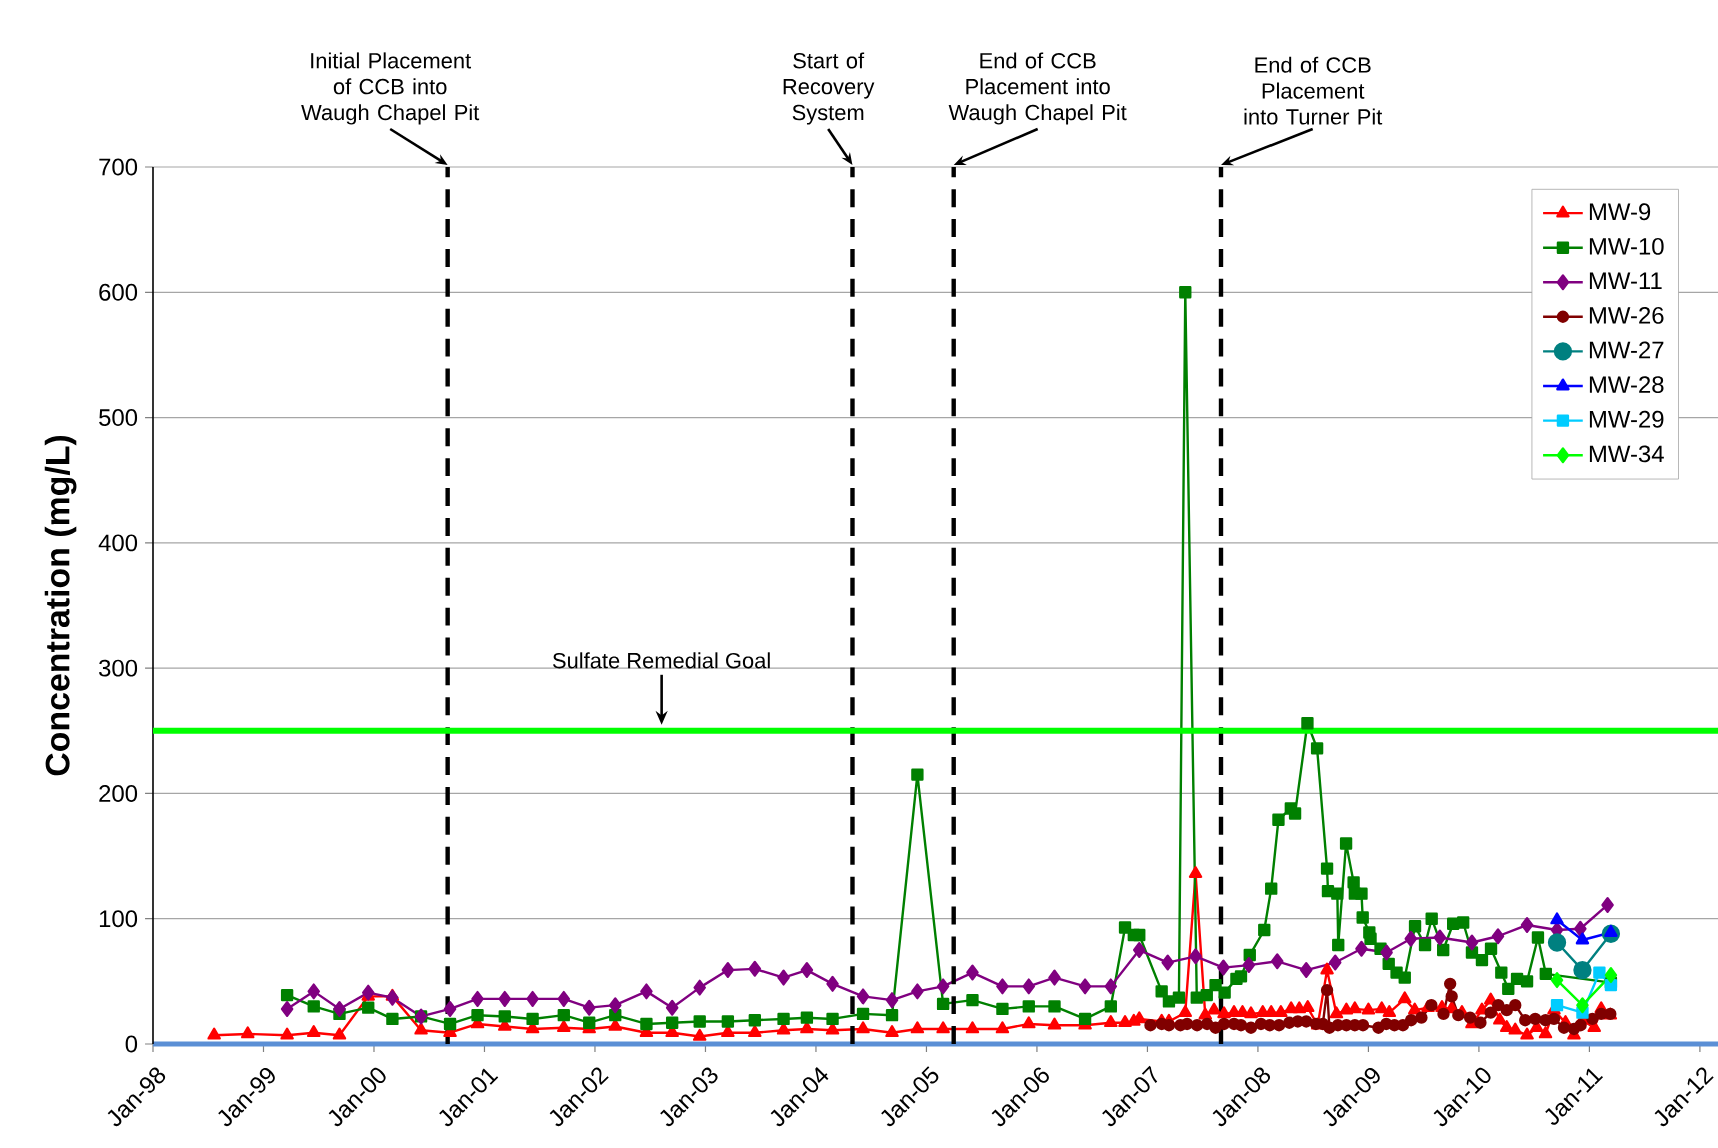  Describe the element at coordinates (1037, 88) in the screenshot. I see `ref-line-label: End of CCB Placement into Waugh Chapel Pit` at that location.